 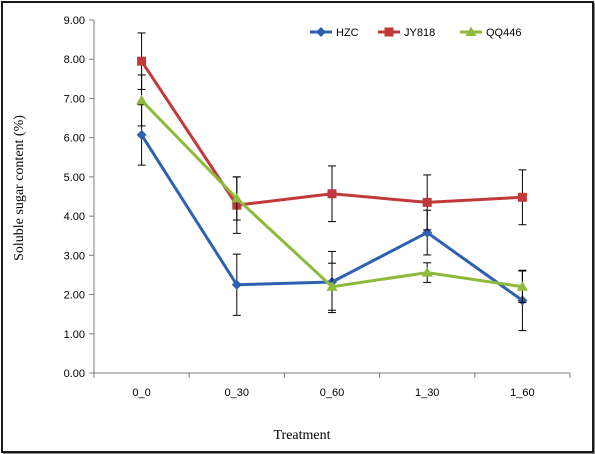 I want to click on x-ticks: 0_0 0_30 0_60 1_30 1_60, so click(x=332, y=386).